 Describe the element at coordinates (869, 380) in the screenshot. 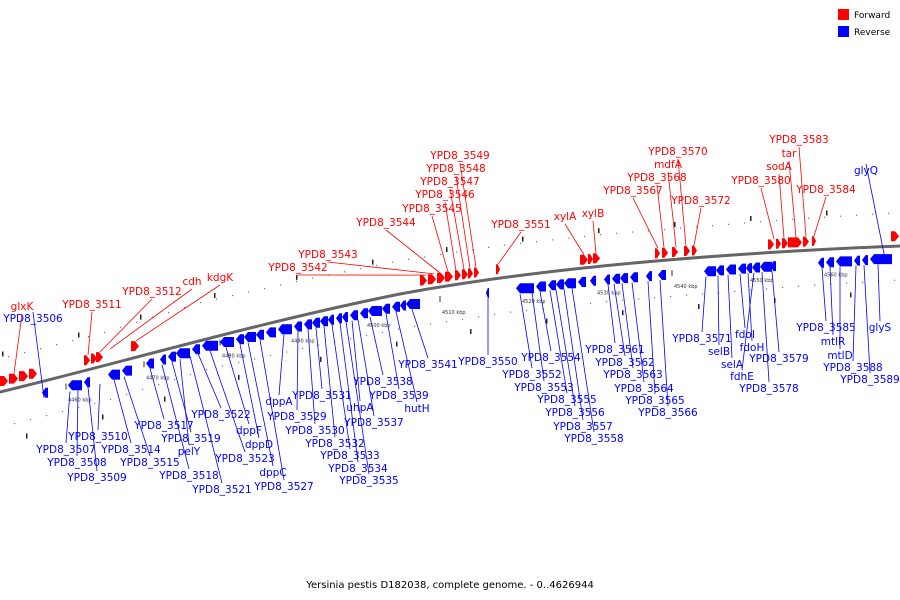

I see `gene-label-ypd8-3589: YPD8_3589` at that location.